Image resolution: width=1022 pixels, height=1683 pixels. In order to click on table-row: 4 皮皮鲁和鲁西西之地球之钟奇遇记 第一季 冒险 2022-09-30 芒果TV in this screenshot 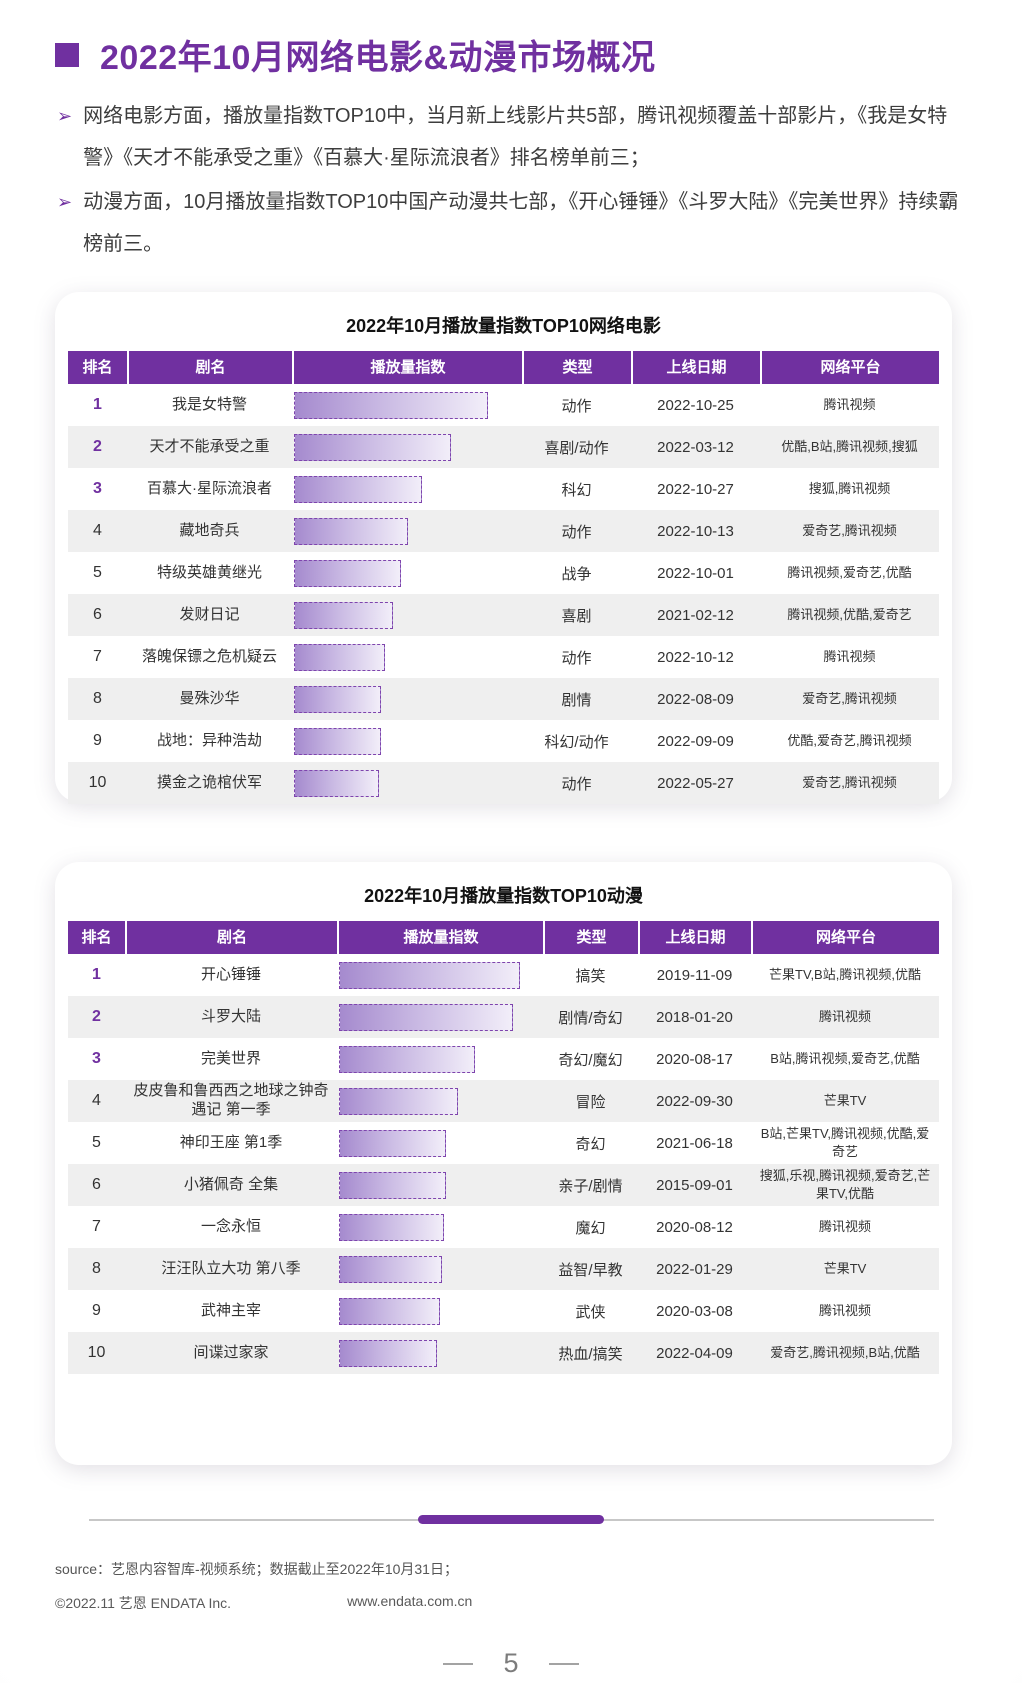, I will do `click(503, 1101)`.